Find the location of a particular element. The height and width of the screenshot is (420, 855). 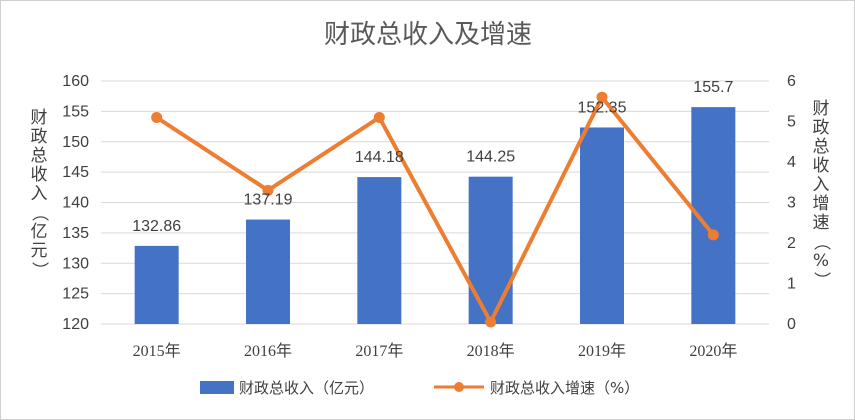

bar-data-label: 144.18 is located at coordinates (379, 157).